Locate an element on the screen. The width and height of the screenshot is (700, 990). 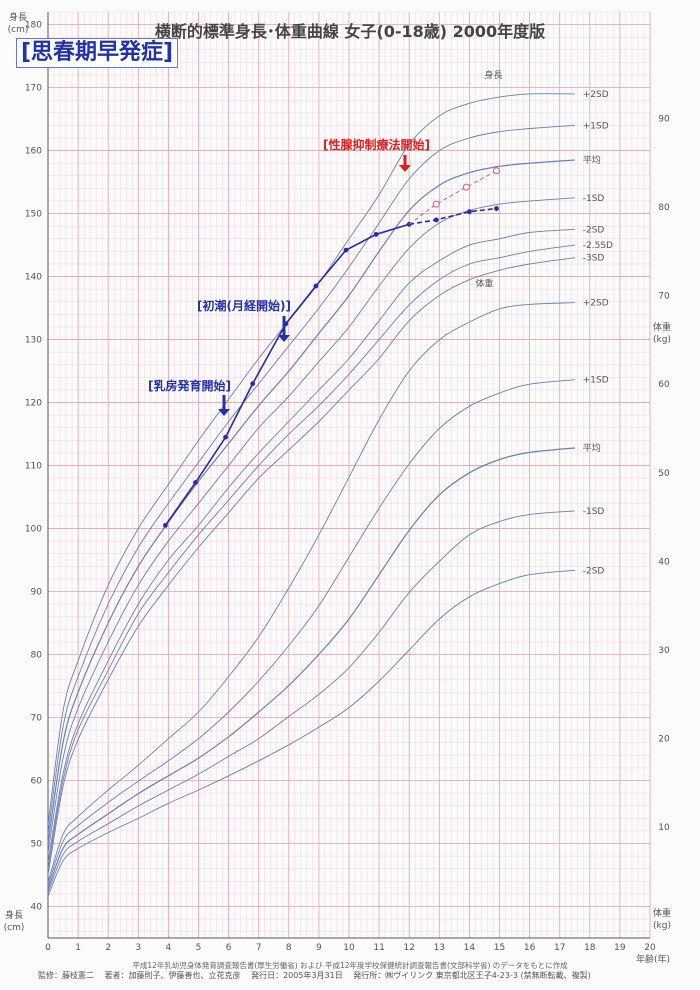
patient-height-dashed-line is located at coordinates (453, 216).